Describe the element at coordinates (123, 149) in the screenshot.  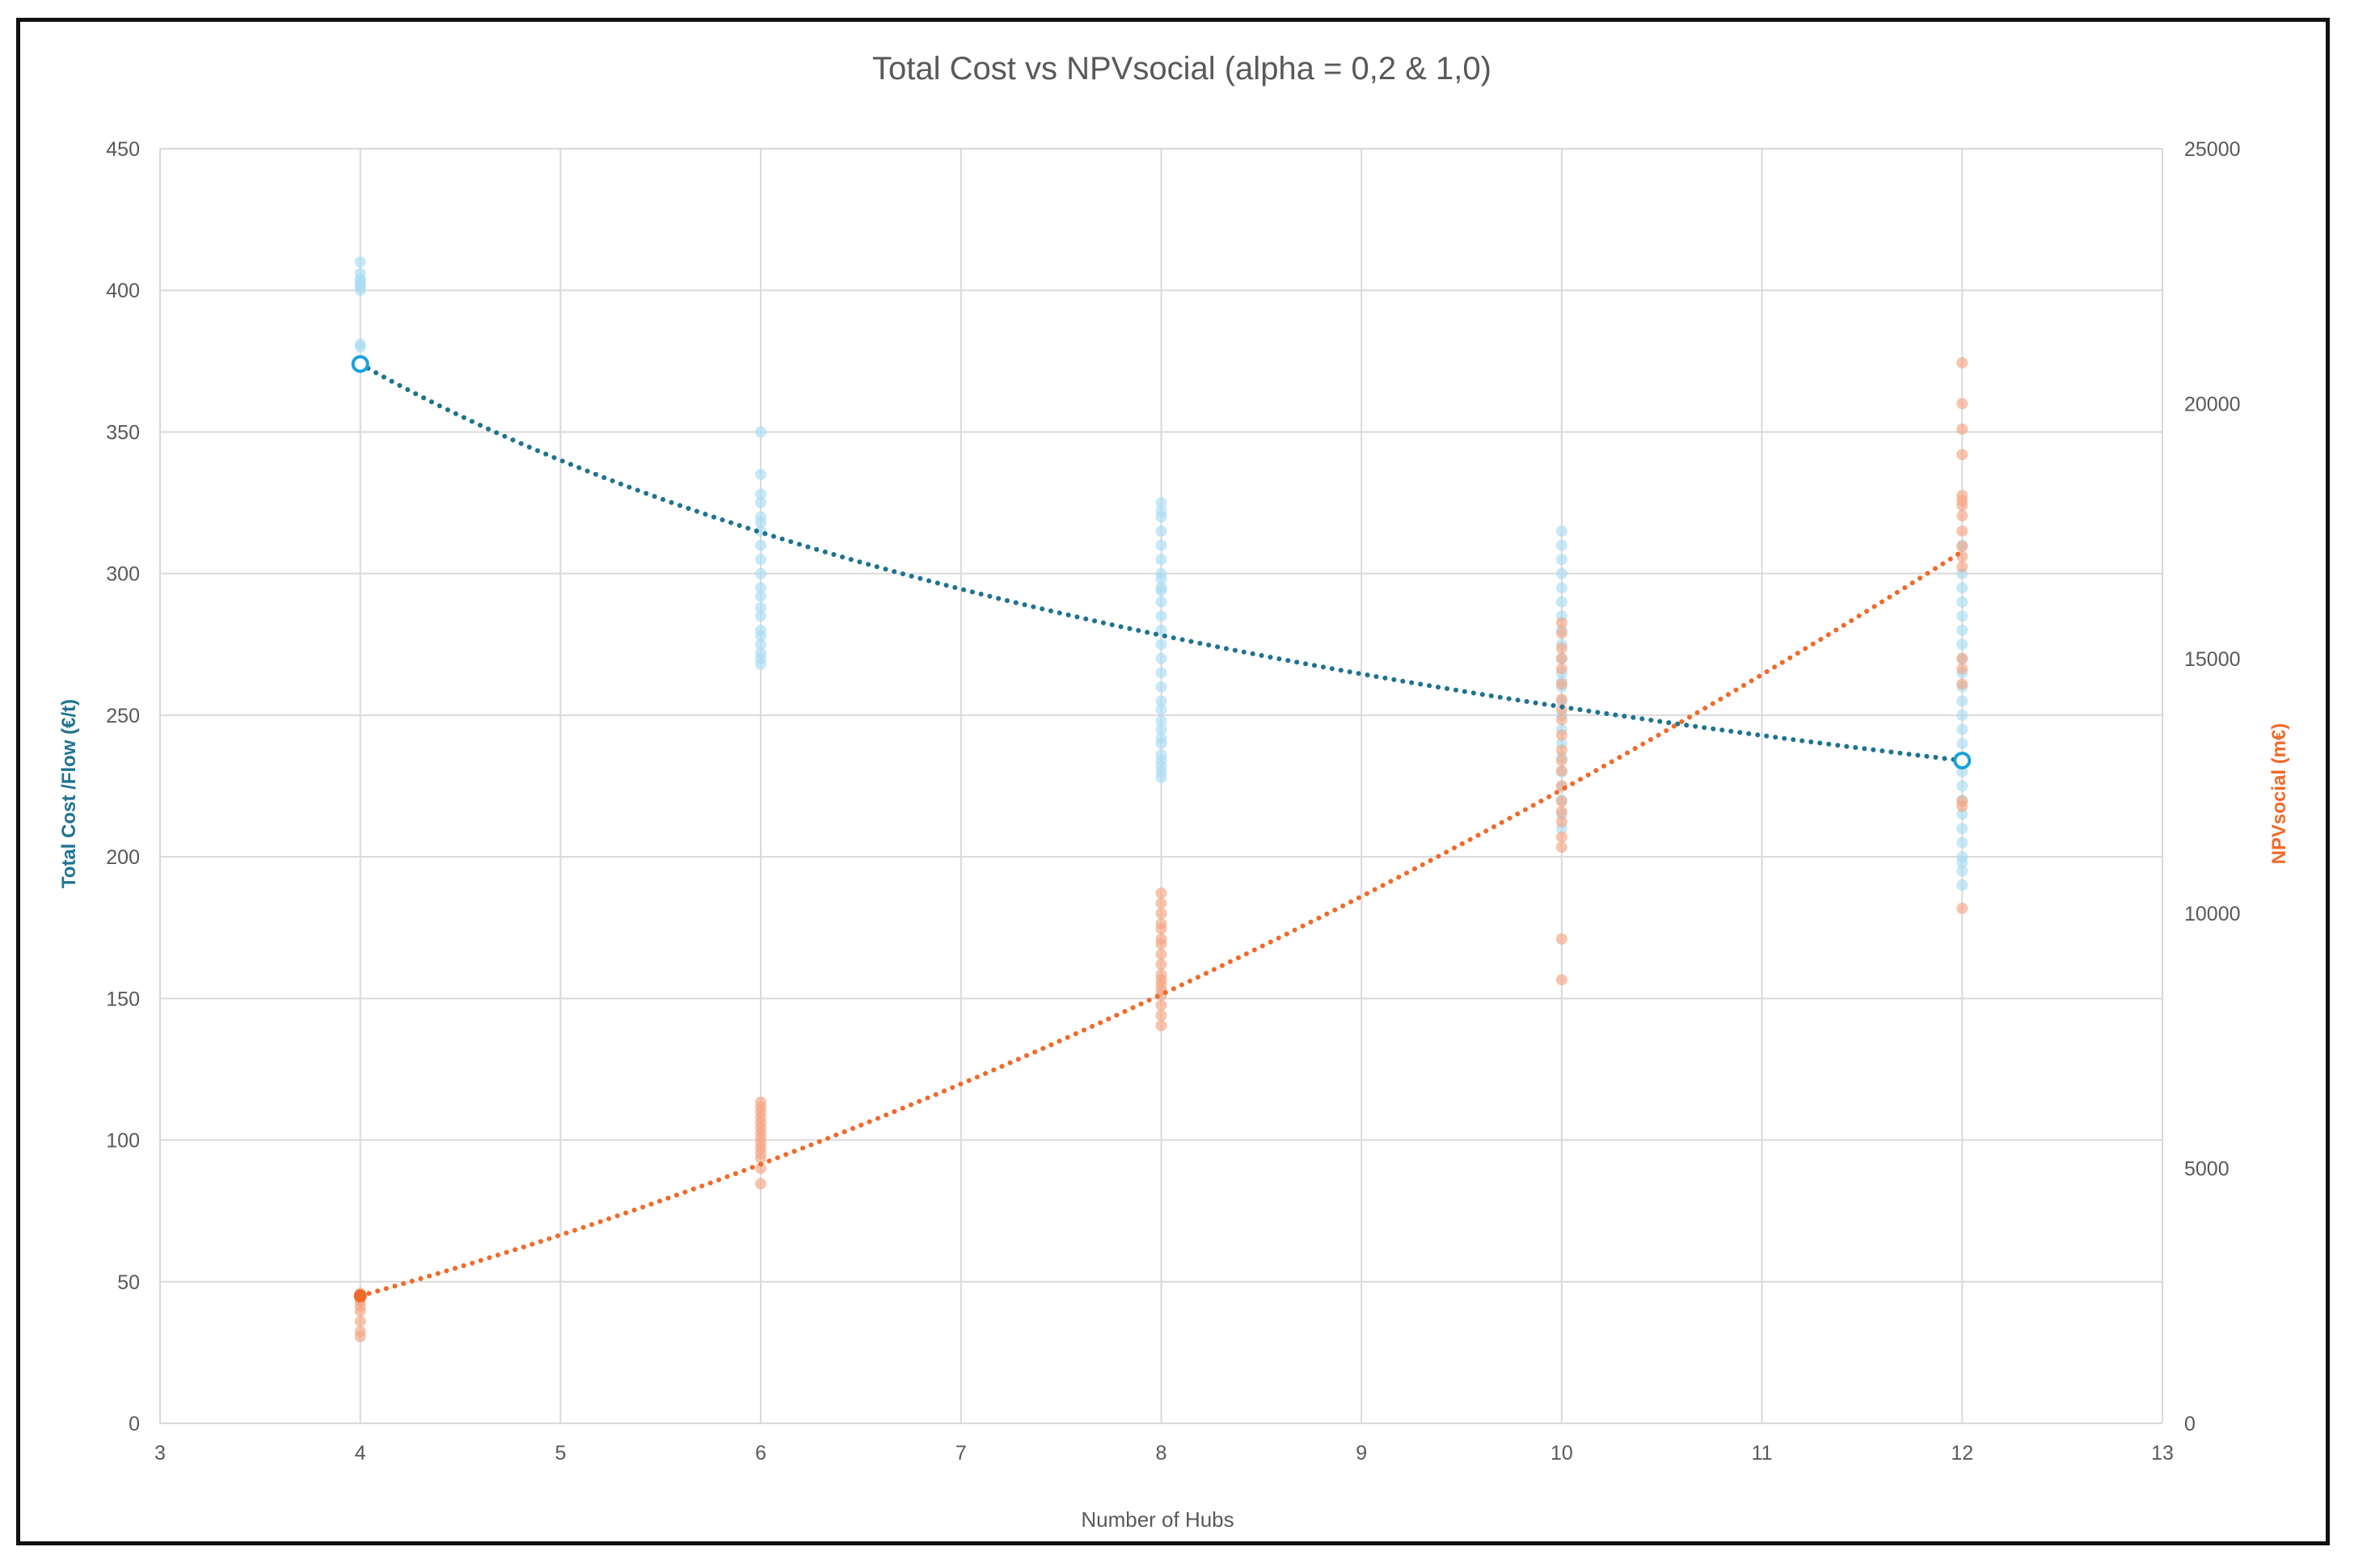
I see `y-left-tick-label: 450` at that location.